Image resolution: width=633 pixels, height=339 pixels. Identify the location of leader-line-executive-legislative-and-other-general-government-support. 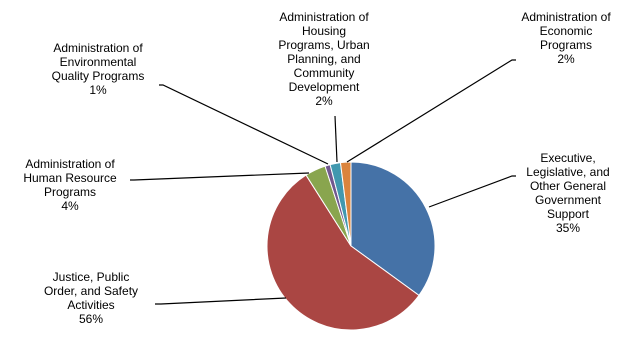
(472, 191).